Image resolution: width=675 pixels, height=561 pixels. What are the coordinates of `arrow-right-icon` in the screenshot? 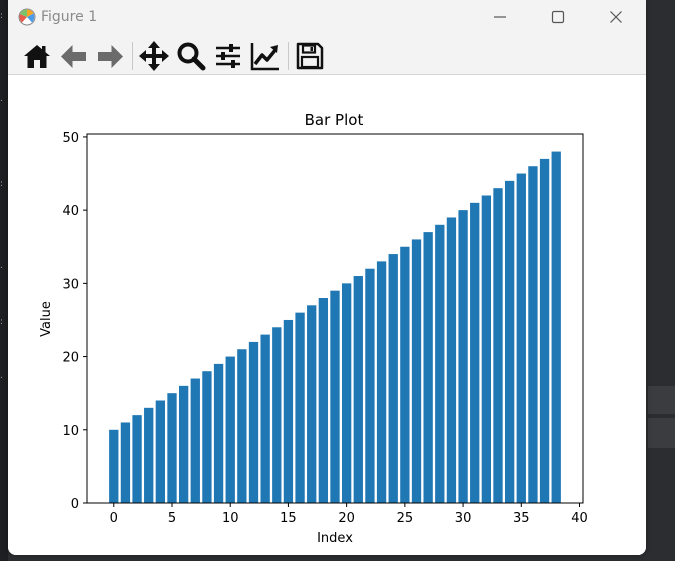 It's located at (110, 56).